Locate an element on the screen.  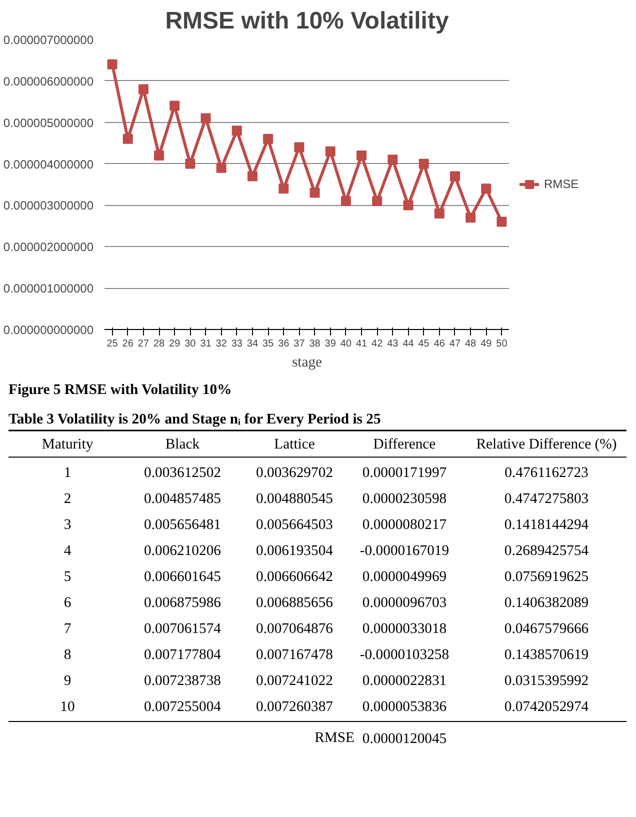
x-tick-label: 45 is located at coordinates (424, 344).